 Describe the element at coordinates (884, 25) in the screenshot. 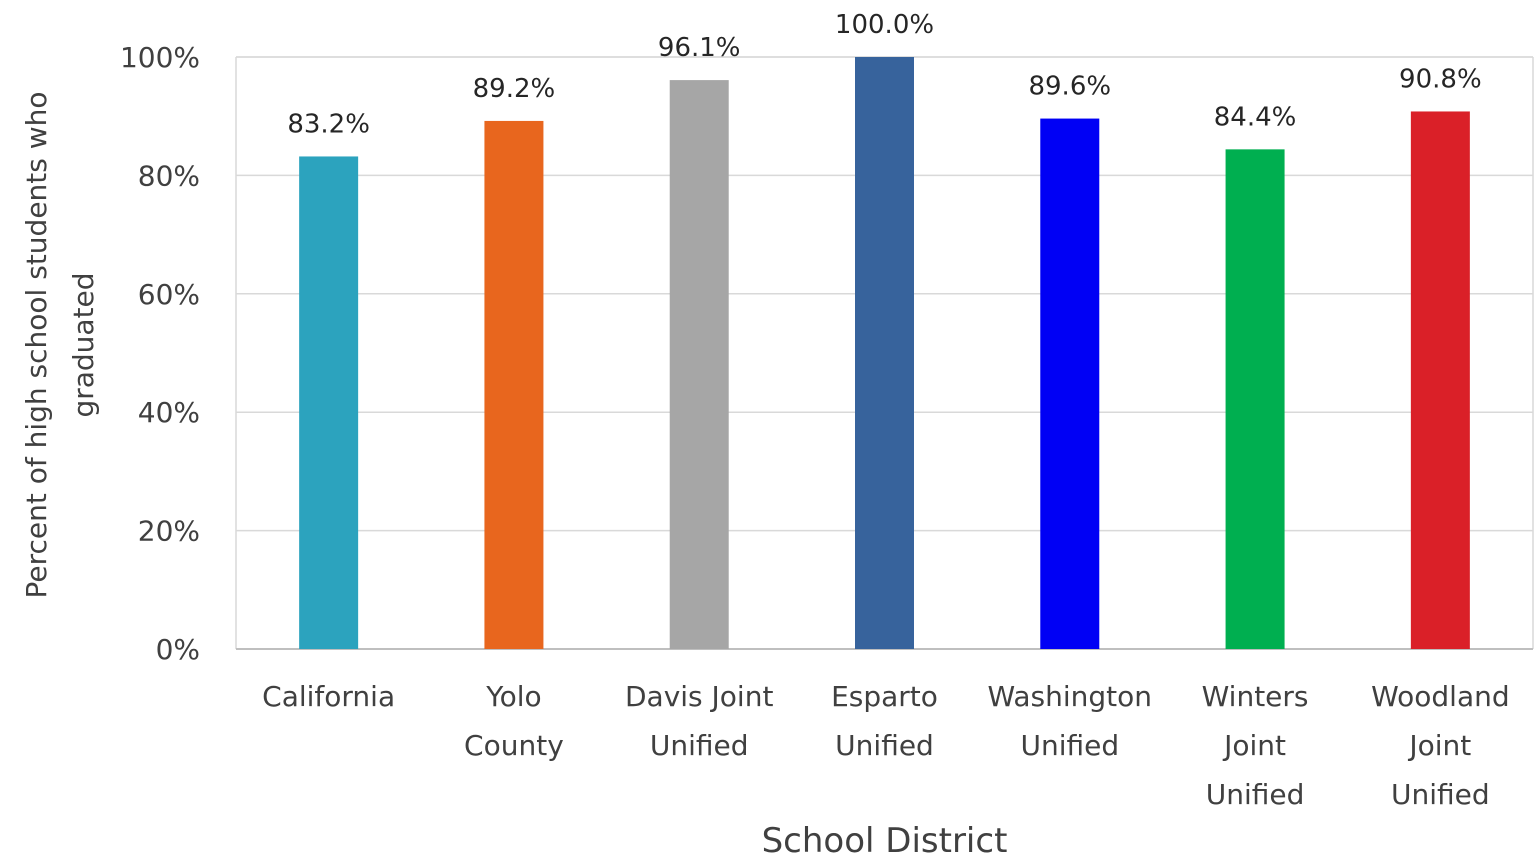

I see `data-label: 100.0%` at that location.